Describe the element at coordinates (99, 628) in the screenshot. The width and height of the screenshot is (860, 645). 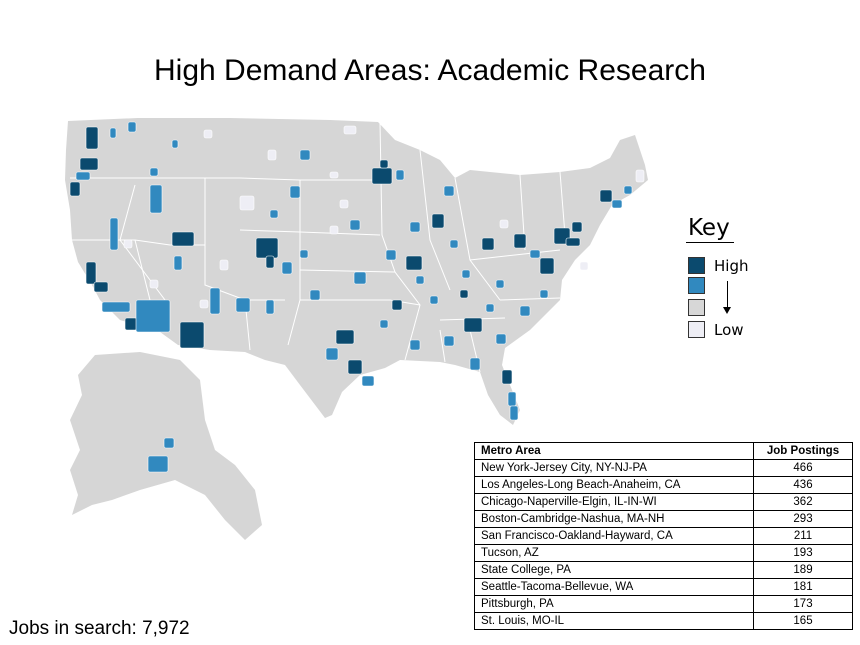
I see `jobs-in-search: Jobs in search: 7,972` at that location.